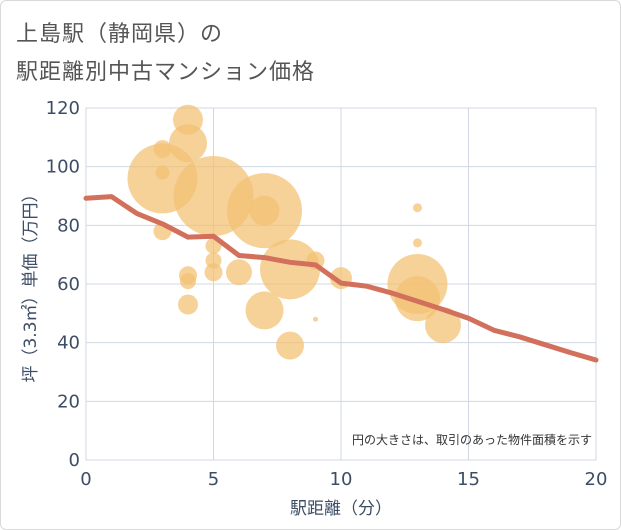 The height and width of the screenshot is (530, 621). Describe the element at coordinates (341, 509) in the screenshot. I see `x-axis-title: 駅距離（分）` at that location.